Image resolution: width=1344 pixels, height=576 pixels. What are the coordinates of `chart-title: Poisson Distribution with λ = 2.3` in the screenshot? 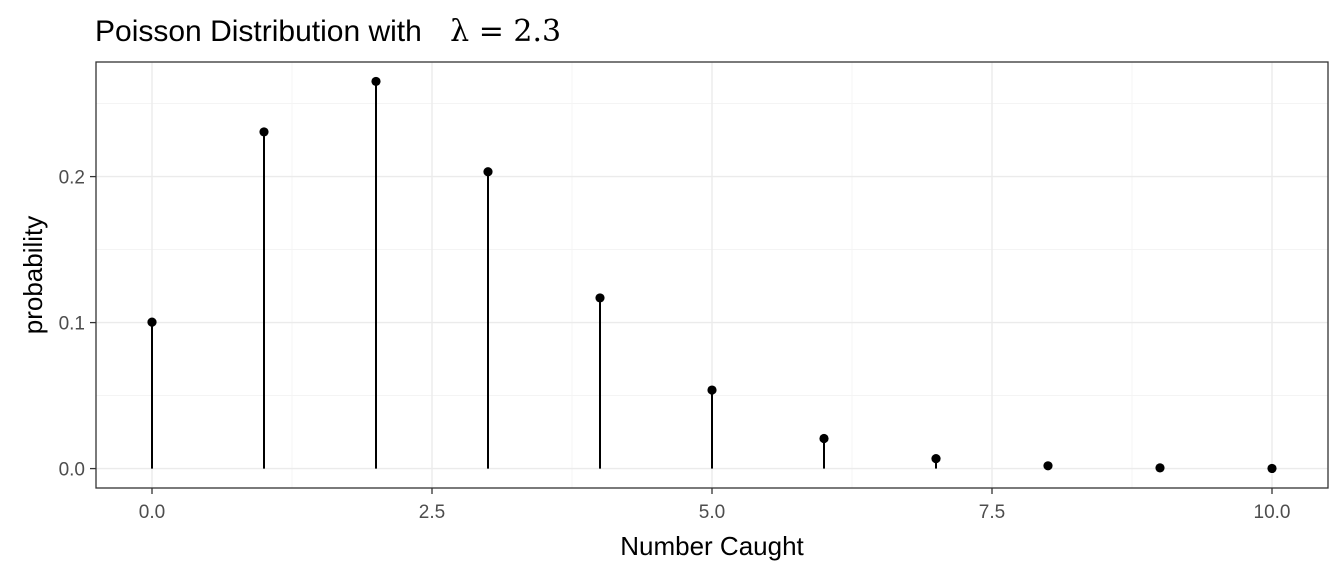 It's located at (328, 31).